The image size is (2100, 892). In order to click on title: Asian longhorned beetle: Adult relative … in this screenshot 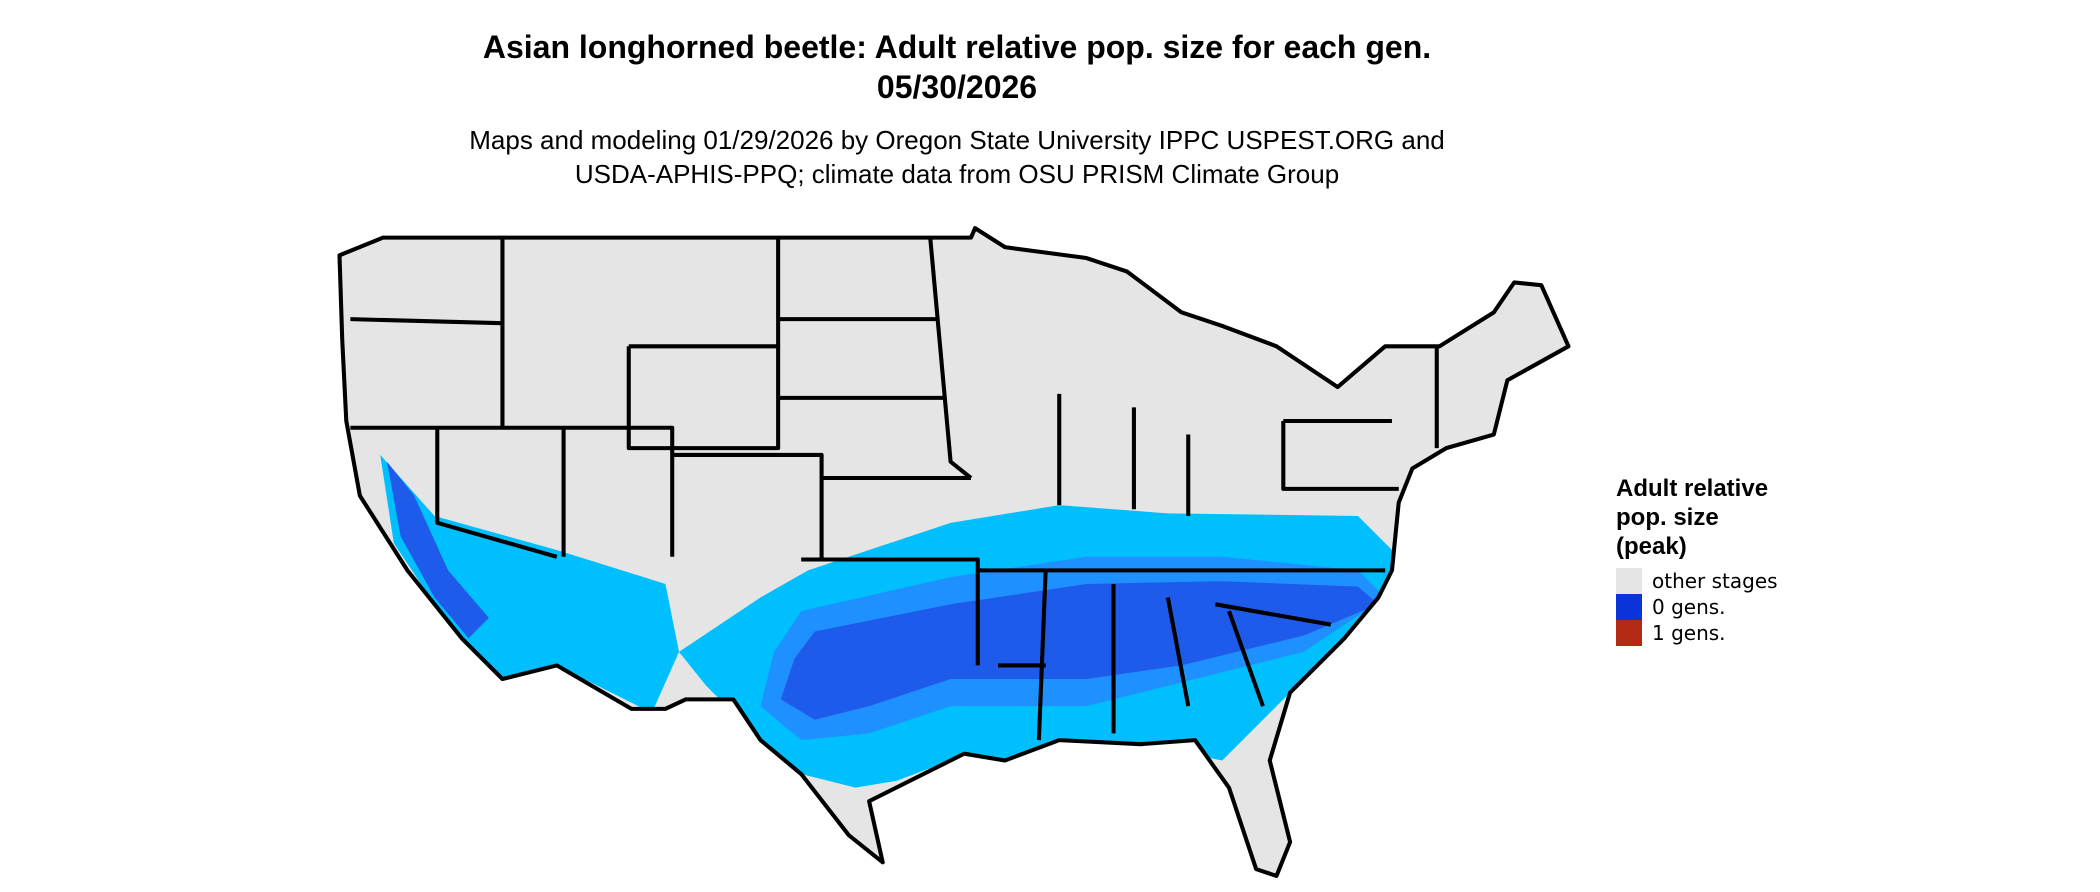, I will do `click(957, 47)`.